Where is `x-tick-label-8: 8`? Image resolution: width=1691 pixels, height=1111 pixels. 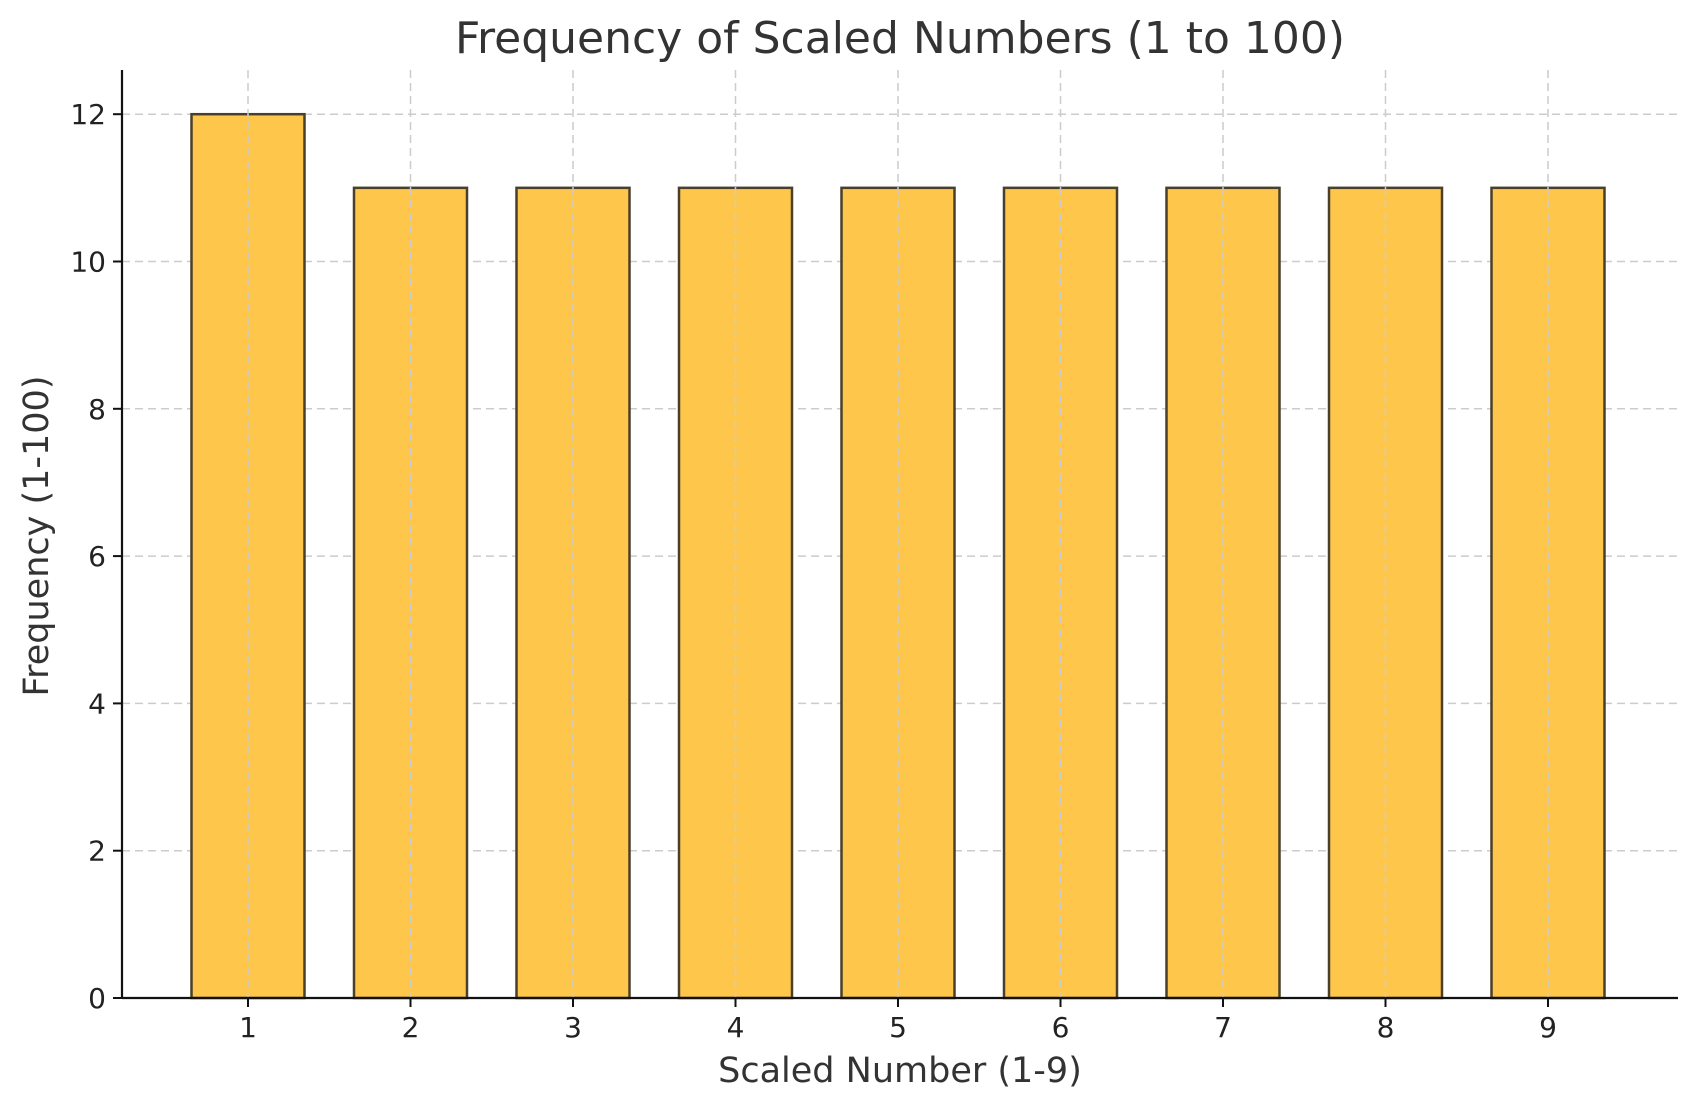 x-tick-label-8: 8 is located at coordinates (1386, 1027).